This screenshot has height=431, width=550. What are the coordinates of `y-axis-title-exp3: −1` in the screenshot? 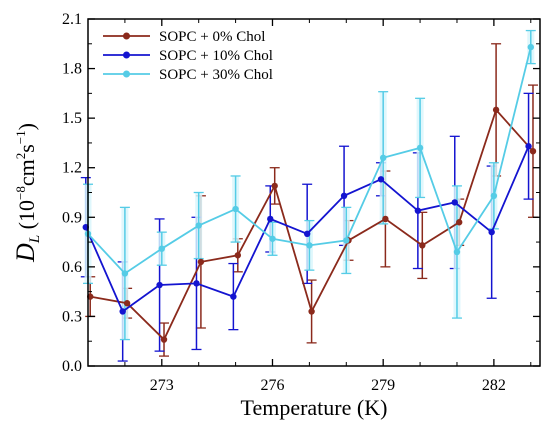 It's located at (20, 137).